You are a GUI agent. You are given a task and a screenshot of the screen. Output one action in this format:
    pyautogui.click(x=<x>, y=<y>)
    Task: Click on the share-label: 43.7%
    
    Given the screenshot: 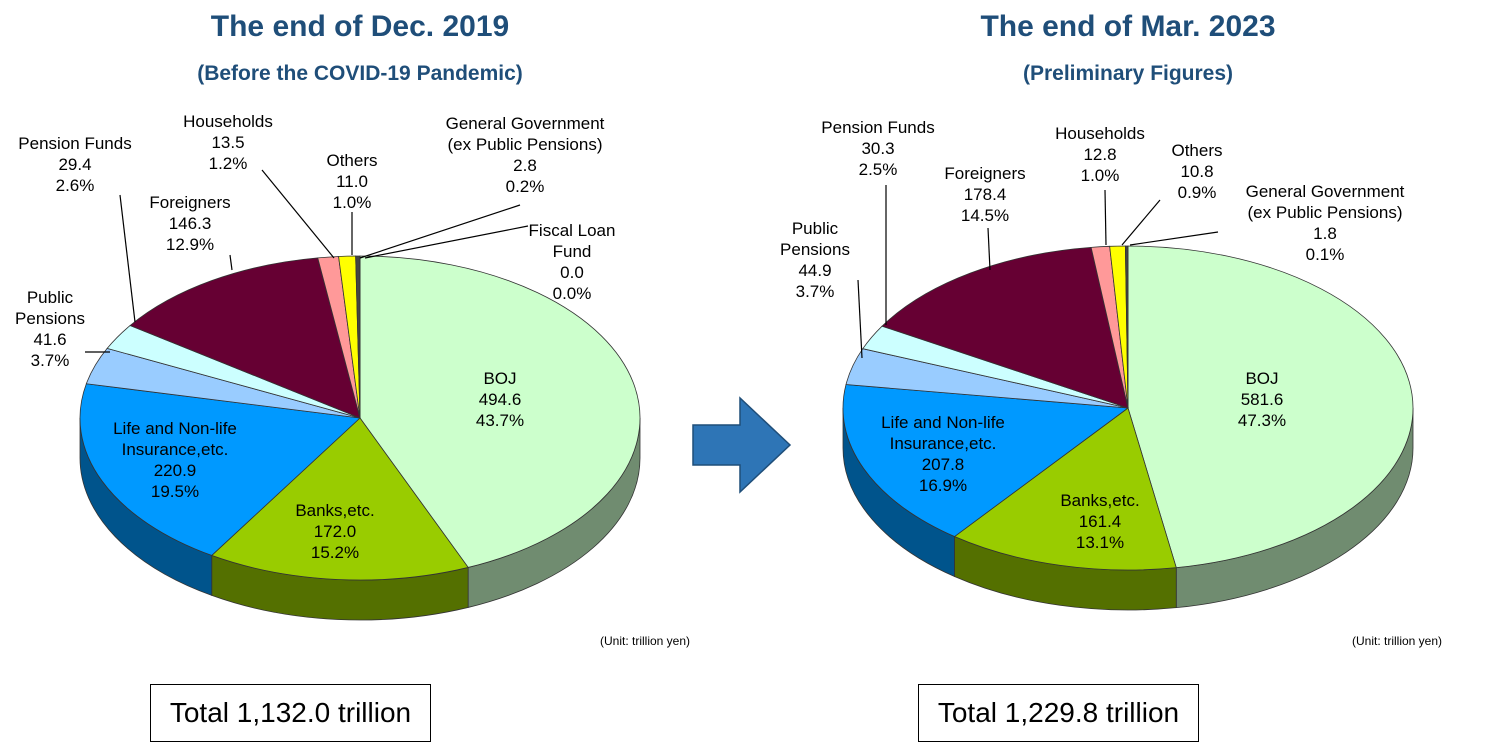 What is the action you would take?
    pyautogui.click(x=500, y=420)
    